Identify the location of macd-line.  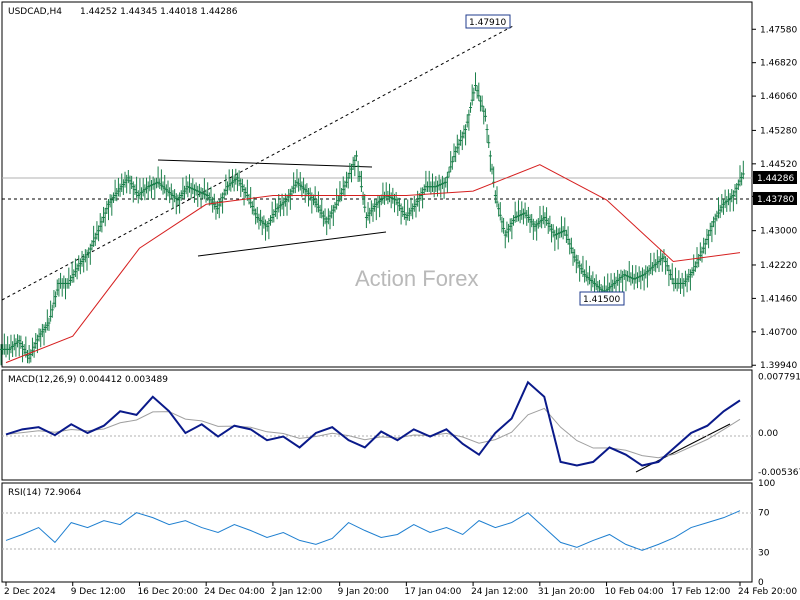
(373, 423).